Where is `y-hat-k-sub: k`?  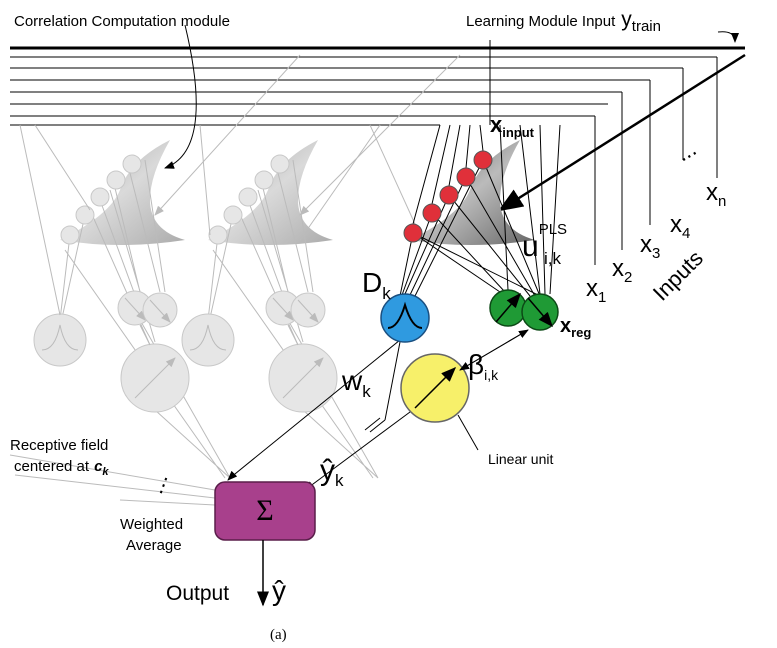 y-hat-k-sub: k is located at coordinates (339, 480).